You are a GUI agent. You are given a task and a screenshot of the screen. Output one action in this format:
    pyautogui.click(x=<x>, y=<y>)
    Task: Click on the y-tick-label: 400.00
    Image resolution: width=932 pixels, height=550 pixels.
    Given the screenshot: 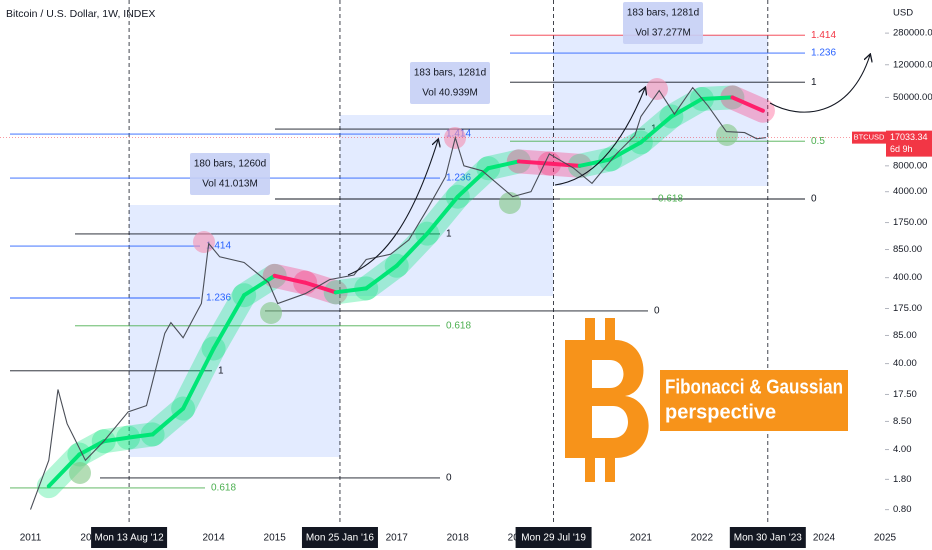 What is the action you would take?
    pyautogui.click(x=907, y=277)
    